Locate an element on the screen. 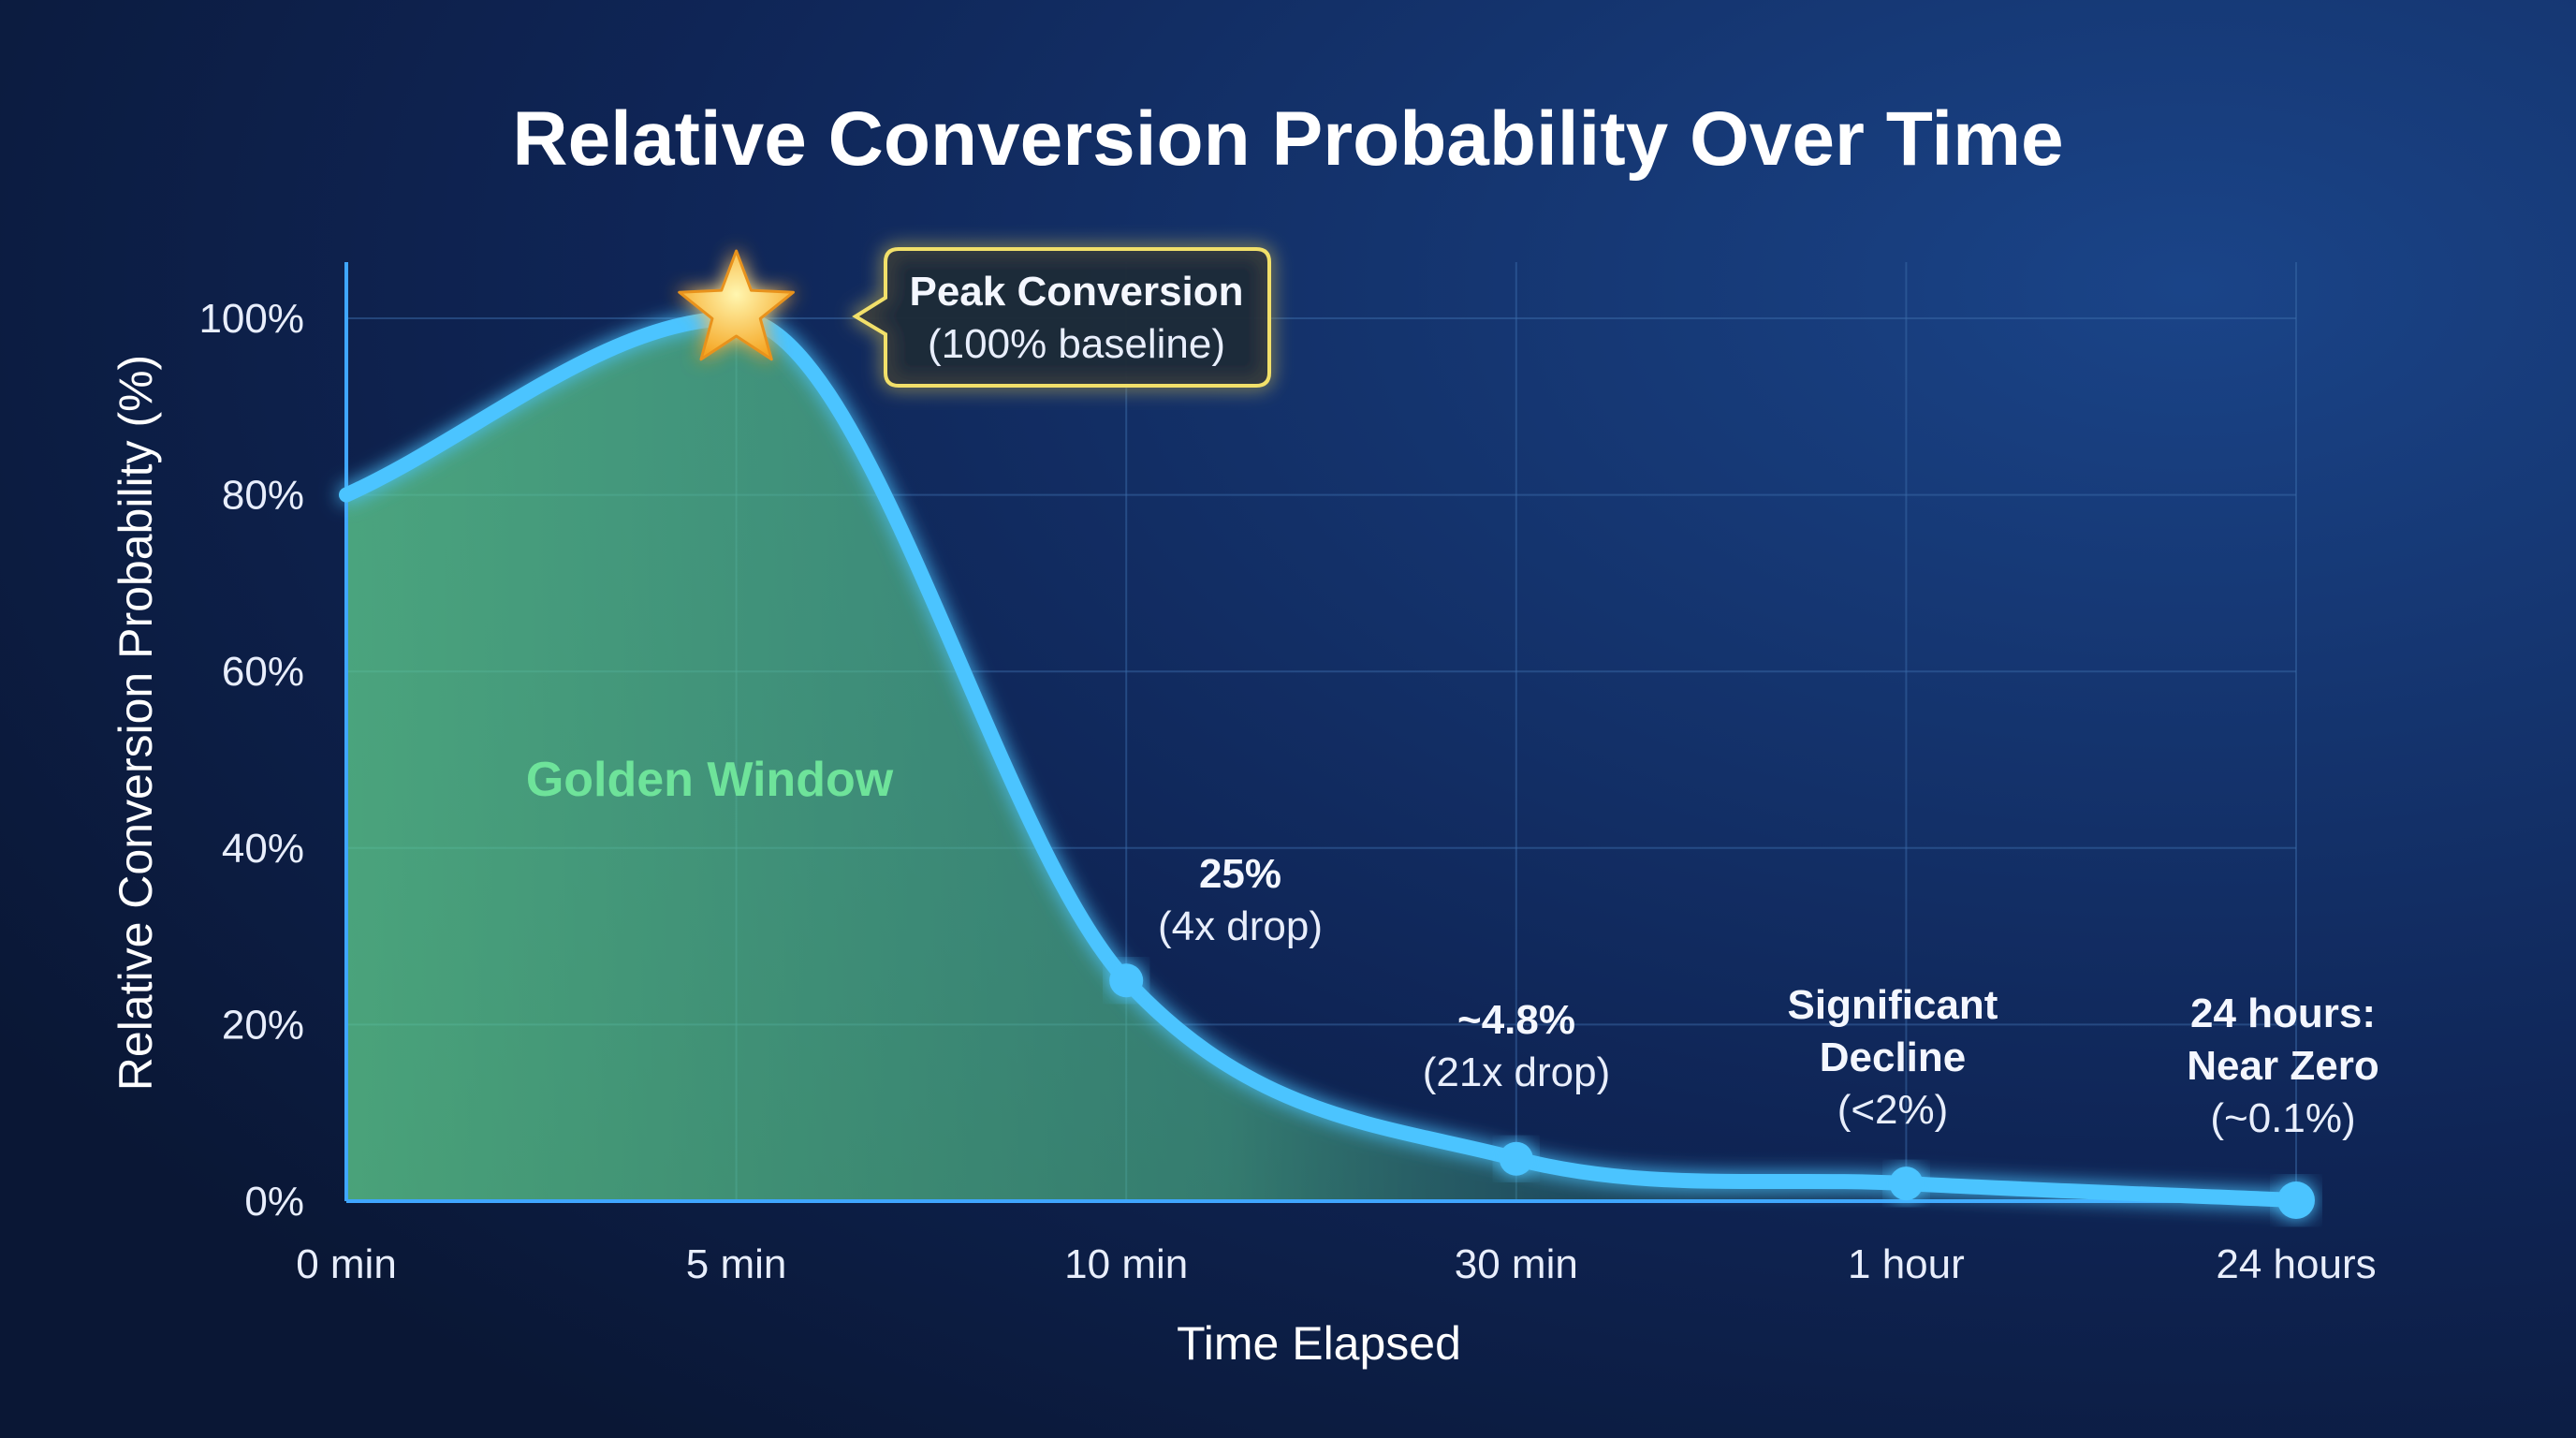 The width and height of the screenshot is (2576, 1438). y-axis-label: Relative Conversion Probability (%) is located at coordinates (136, 723).